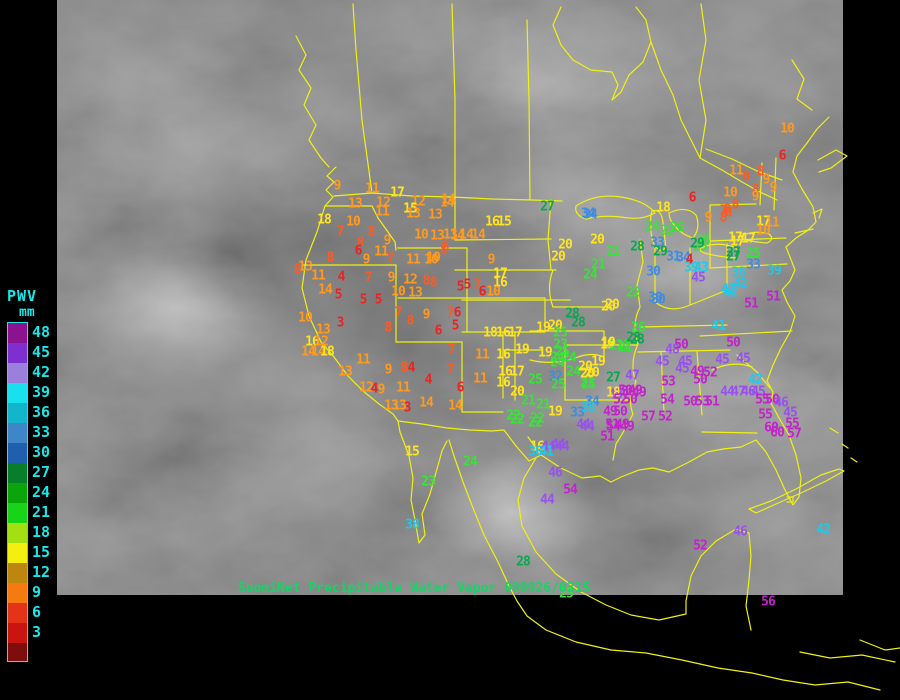  I want to click on station-pwv-value: 52, so click(620, 400).